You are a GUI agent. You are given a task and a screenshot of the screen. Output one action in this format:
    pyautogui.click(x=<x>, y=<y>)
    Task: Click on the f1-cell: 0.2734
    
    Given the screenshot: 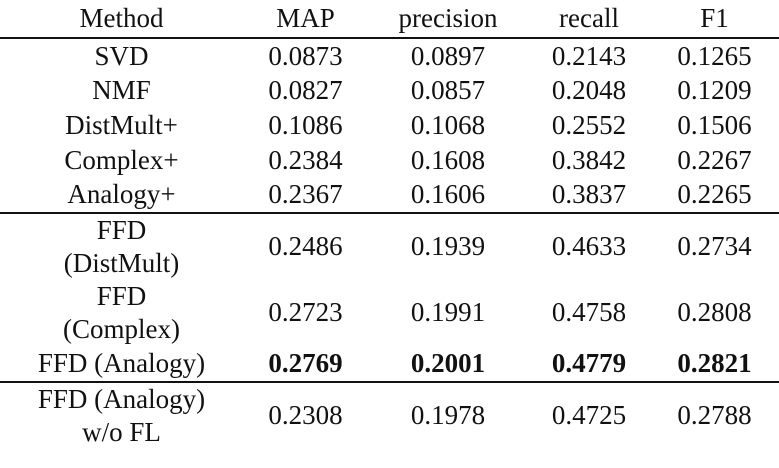 What is the action you would take?
    pyautogui.click(x=714, y=245)
    